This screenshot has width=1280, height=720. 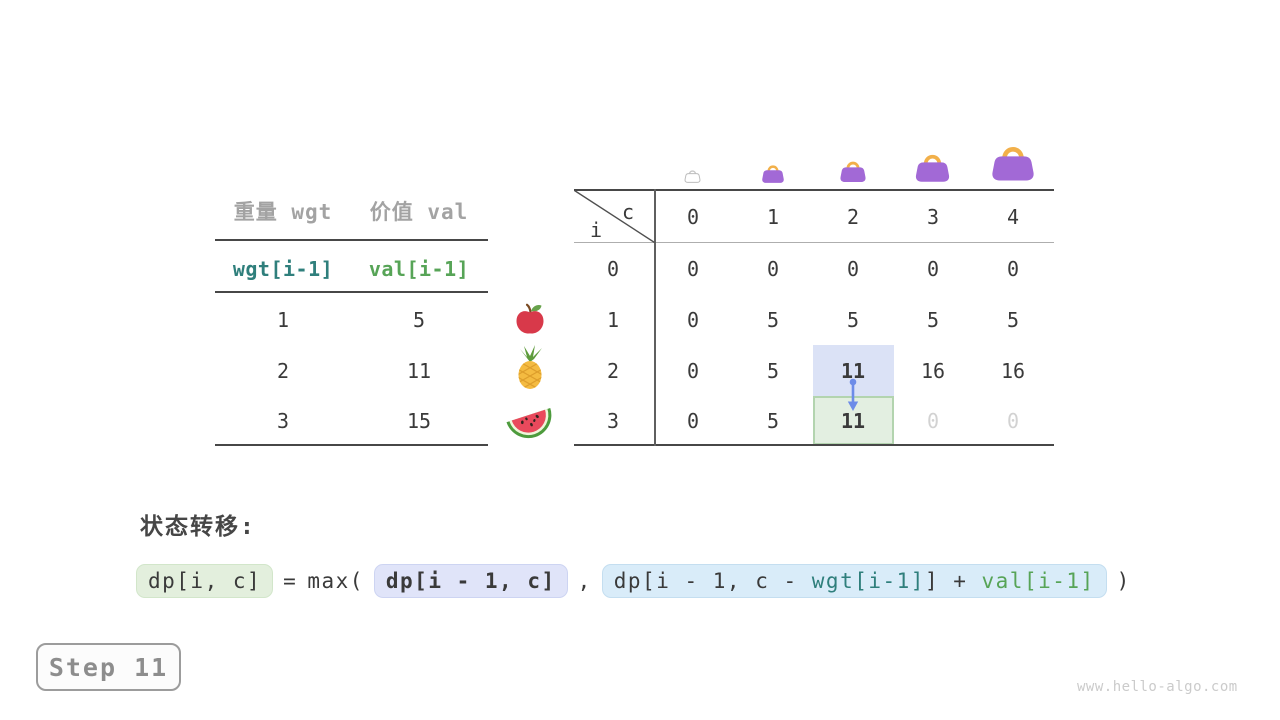 What do you see at coordinates (351, 292) in the screenshot?
I see `items-table-divider-mid` at bounding box center [351, 292].